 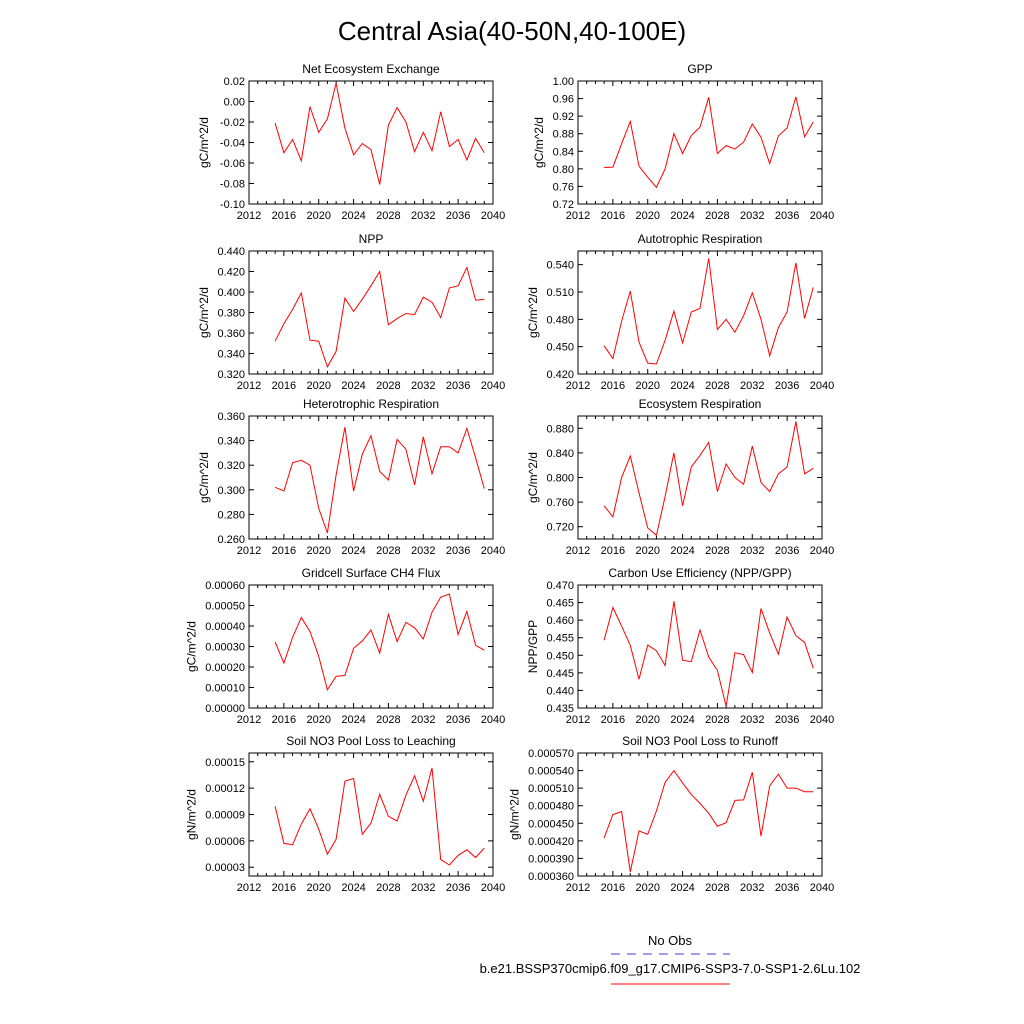 What do you see at coordinates (232, 164) in the screenshot?
I see `y-tick-label: -0.06` at bounding box center [232, 164].